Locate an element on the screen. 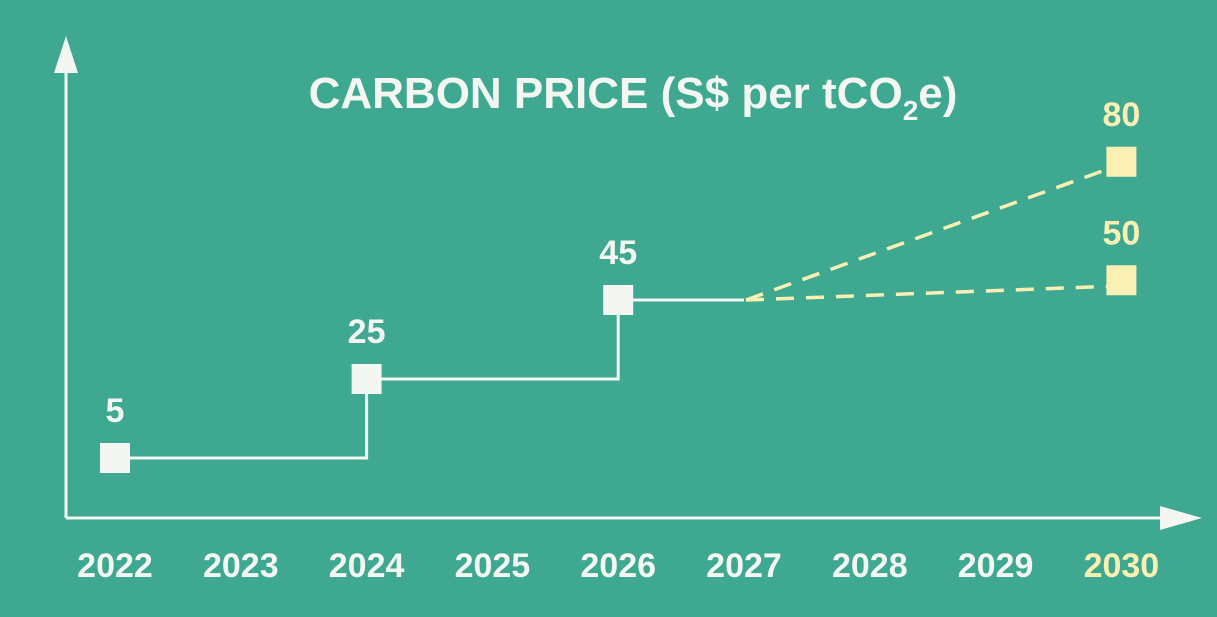 Image resolution: width=1217 pixels, height=617 pixels. data-label-2030-50: 50 is located at coordinates (1121, 233).